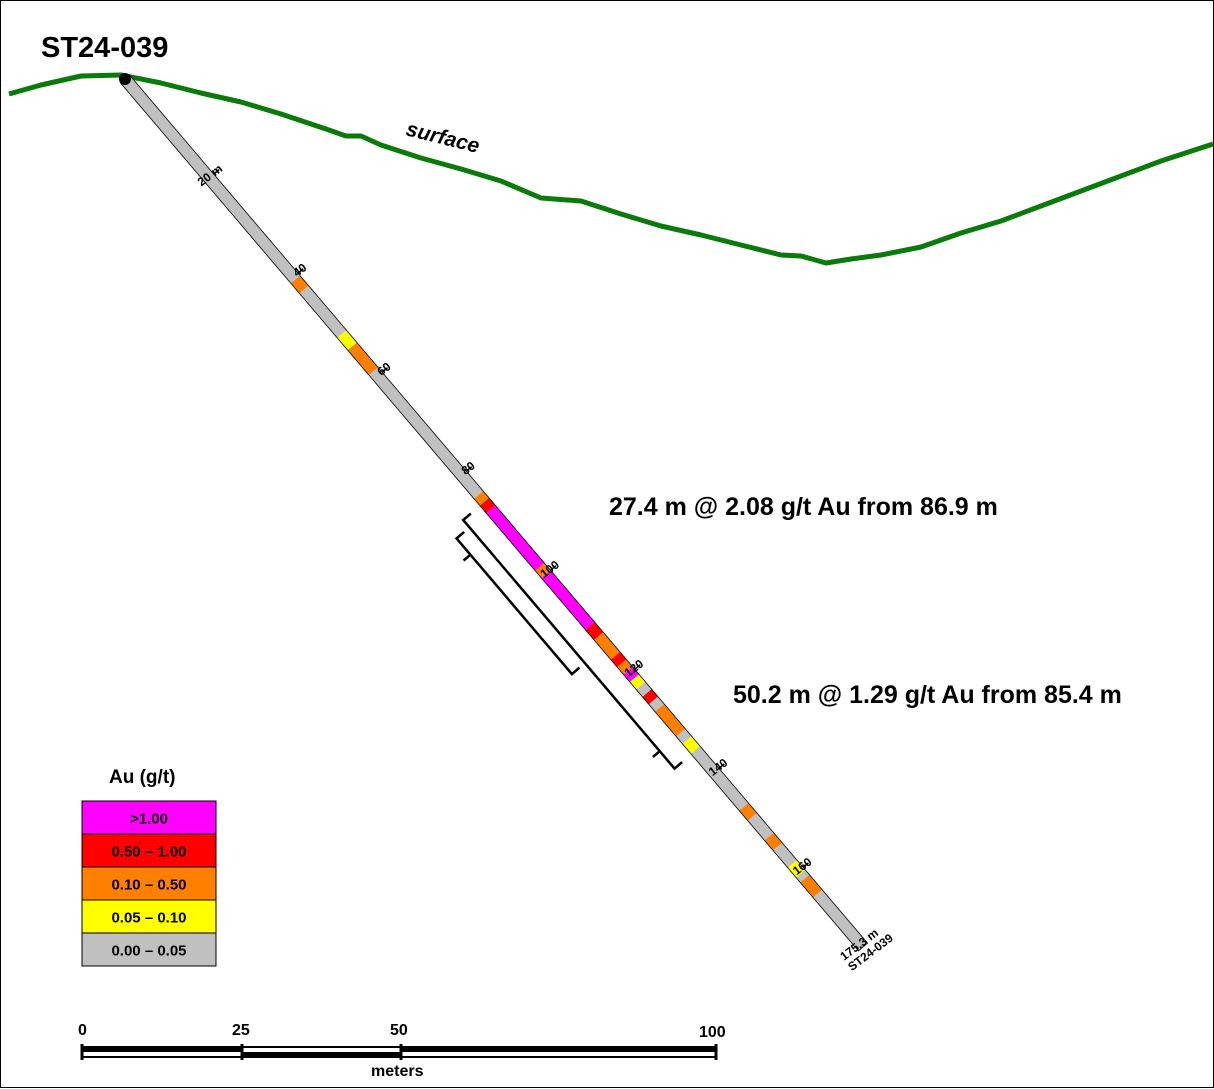  I want to click on legend-label: 0.00 – 0.05, so click(148, 951).